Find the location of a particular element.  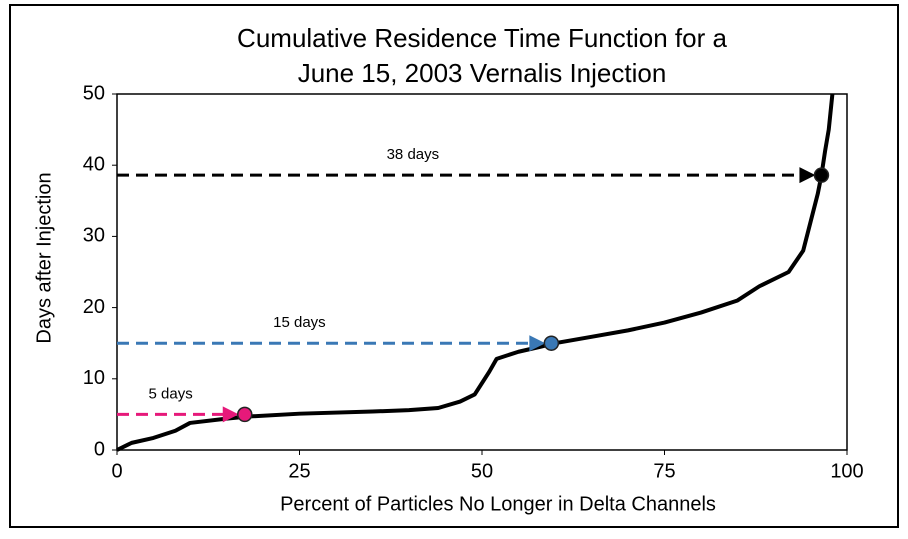

annotation-label: 38 days is located at coordinates (413, 154).